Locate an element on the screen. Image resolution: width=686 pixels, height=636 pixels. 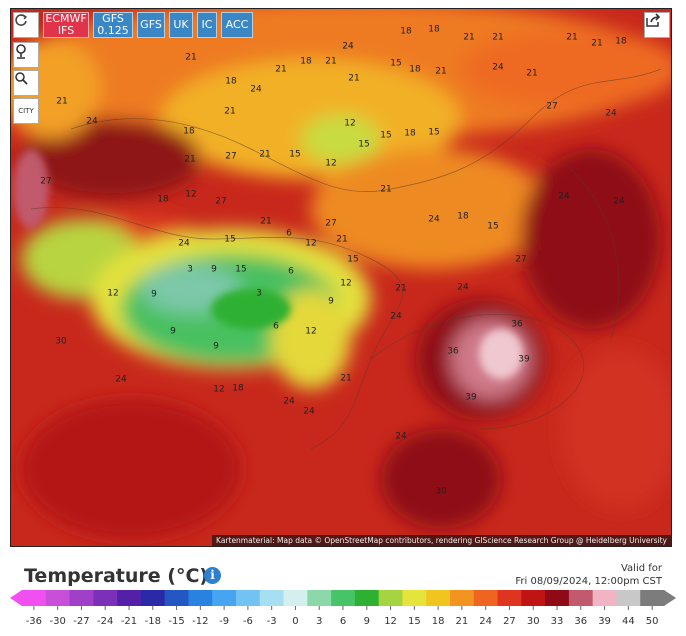
scale-tick-label: -30 is located at coordinates (57, 621).